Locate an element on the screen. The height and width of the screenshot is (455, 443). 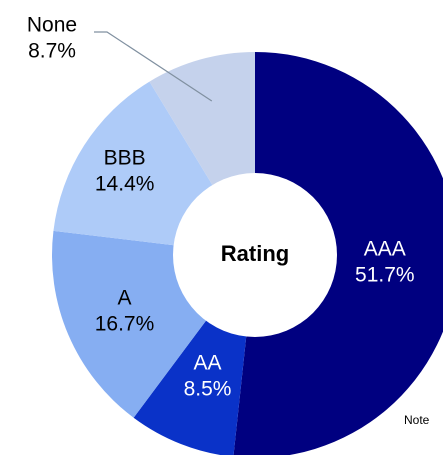
value-label: 14.4% is located at coordinates (125, 184).